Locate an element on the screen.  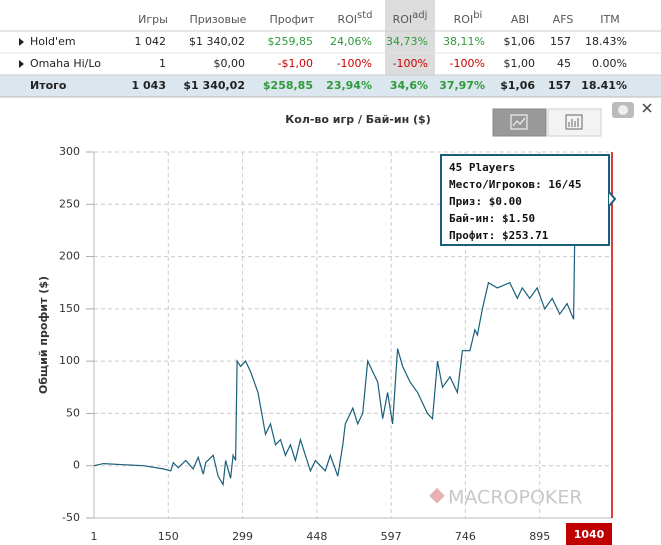
column-header: AFS is located at coordinates (563, 19).